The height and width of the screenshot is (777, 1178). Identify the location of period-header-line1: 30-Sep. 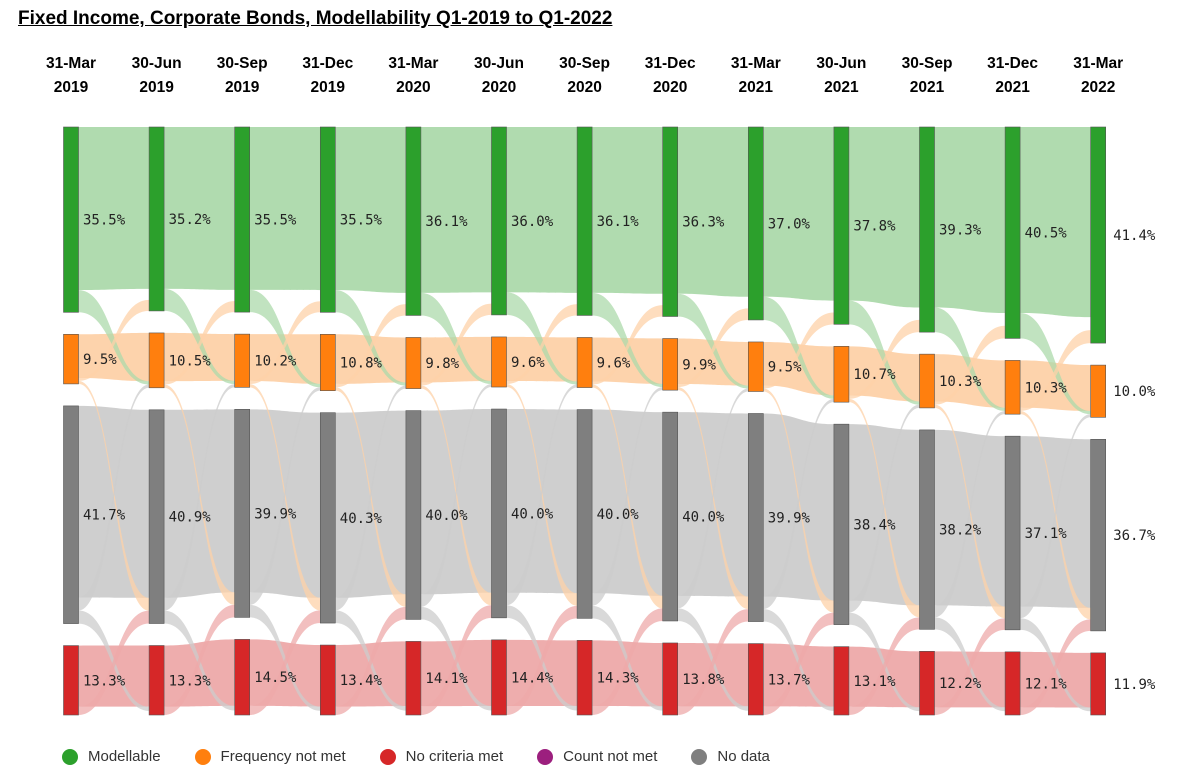
(927, 63).